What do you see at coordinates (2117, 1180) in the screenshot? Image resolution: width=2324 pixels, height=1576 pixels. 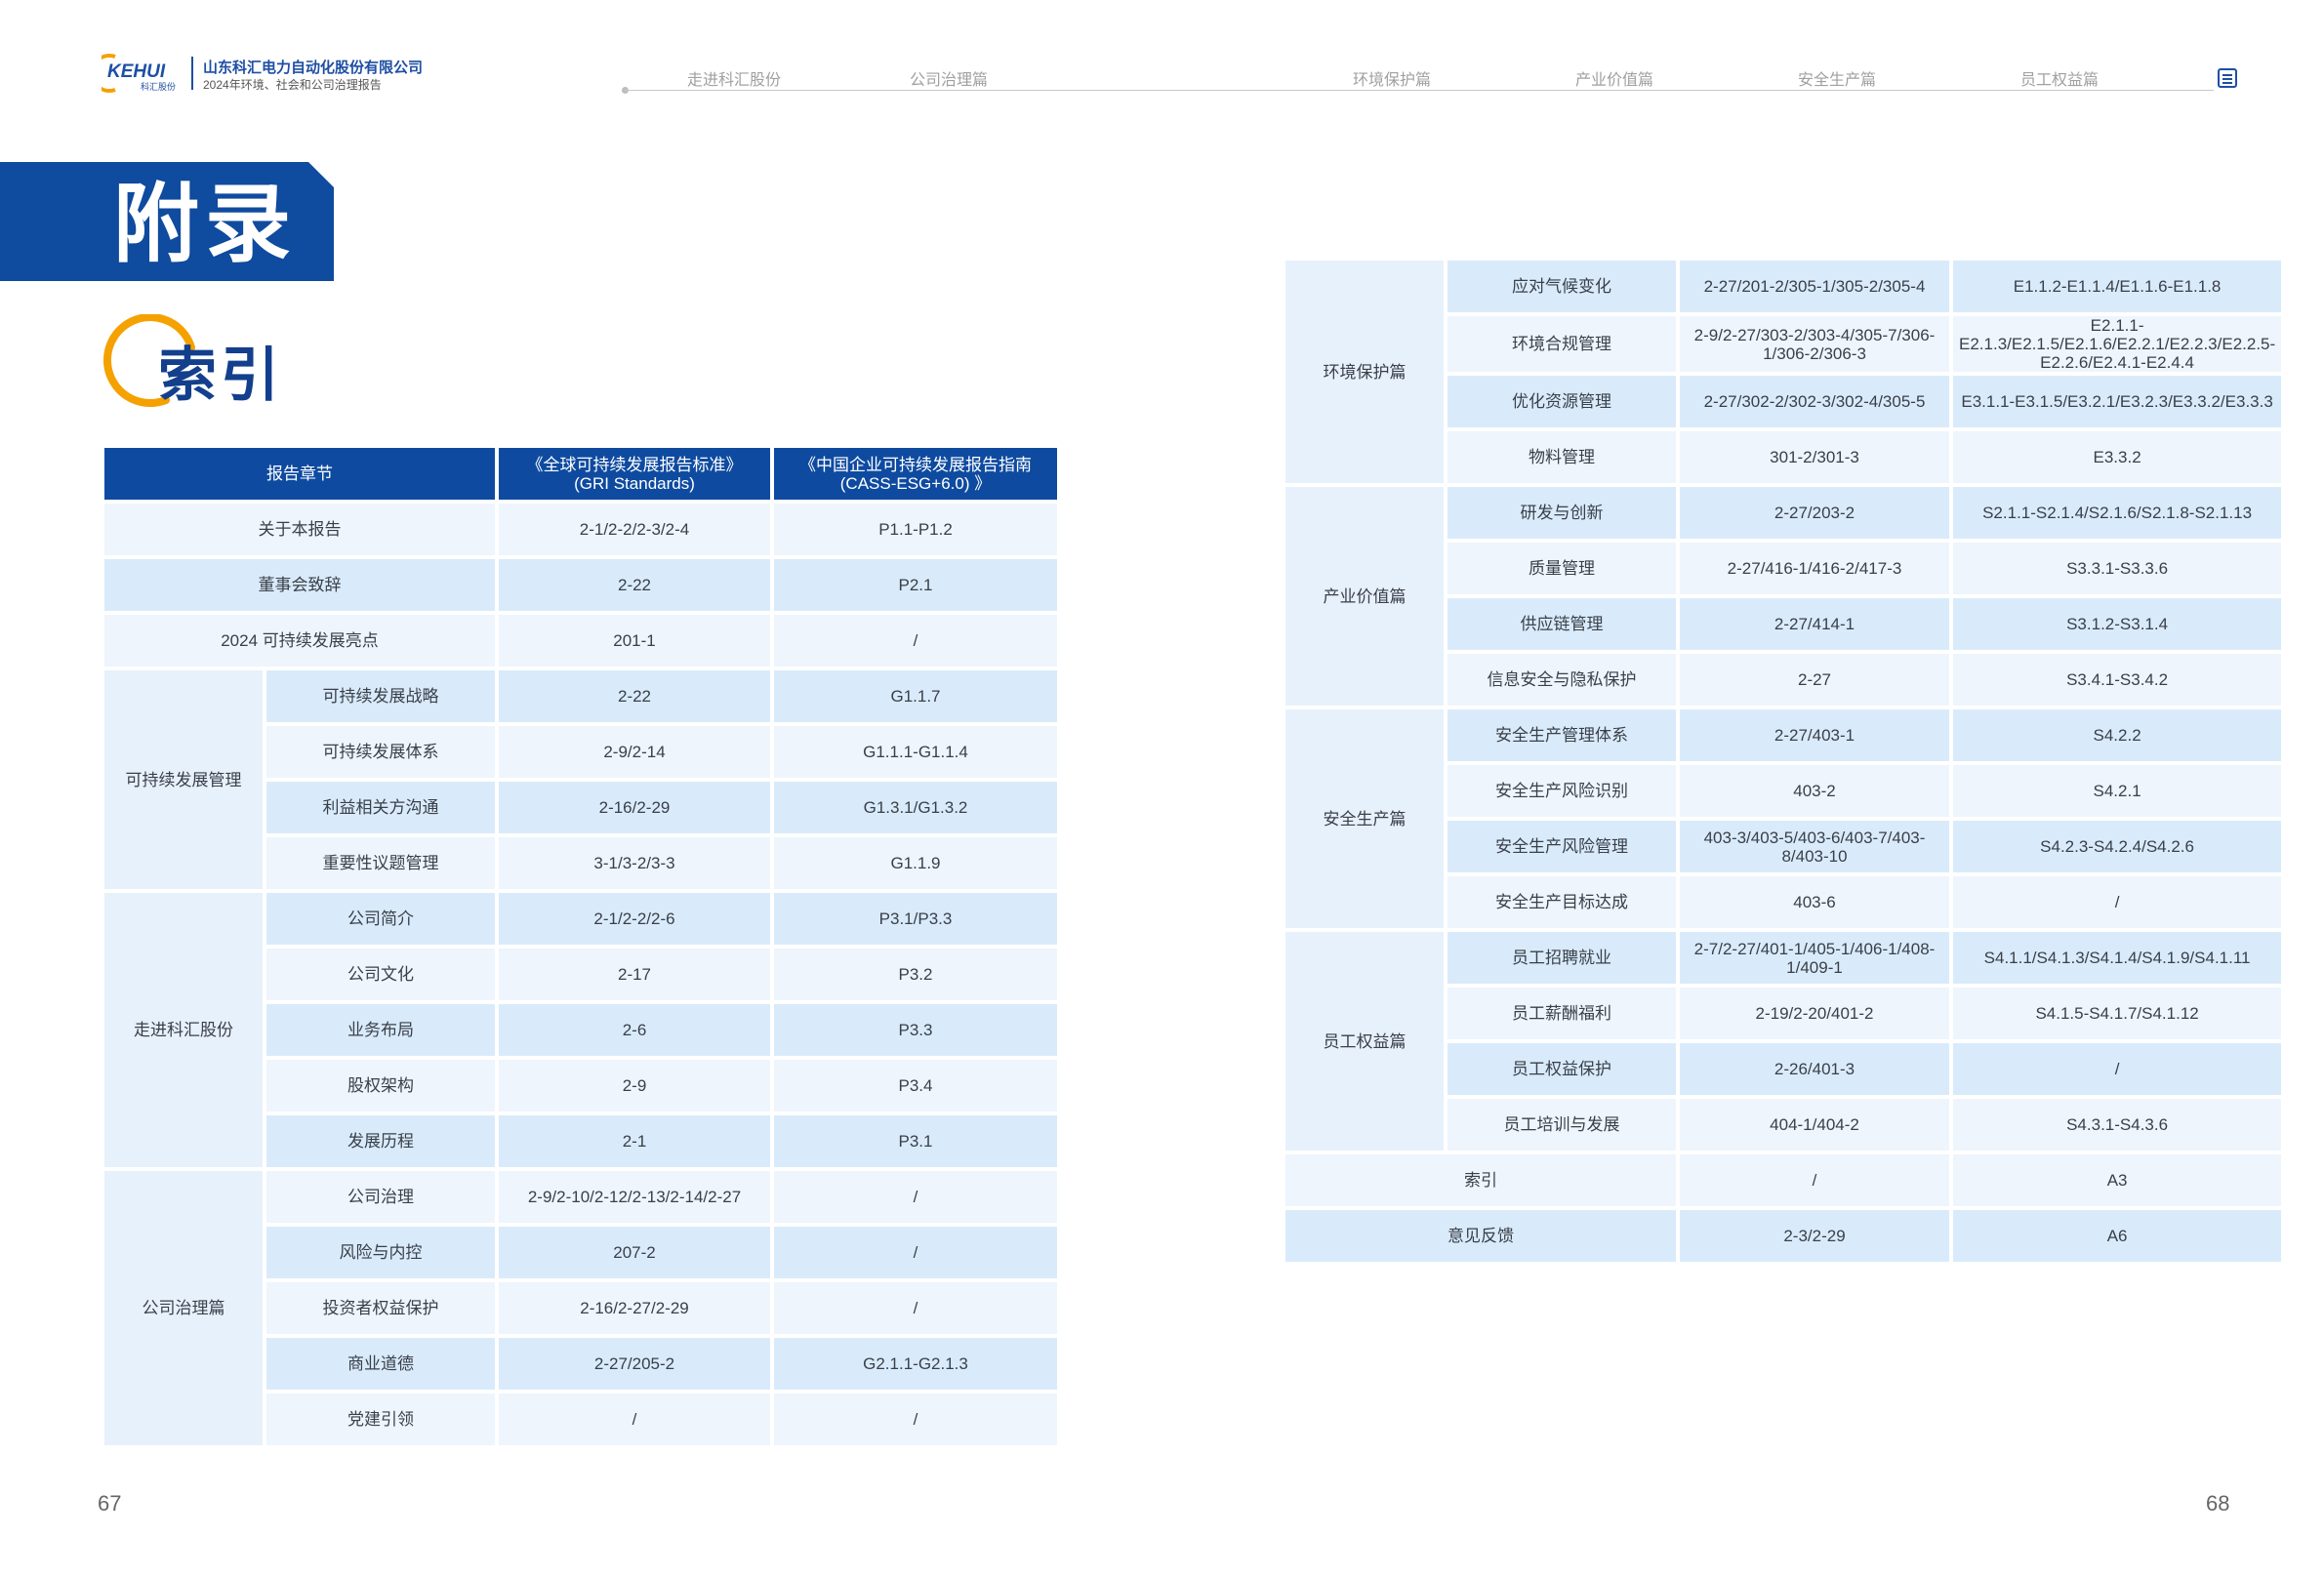 I see `cass-cell: A3` at bounding box center [2117, 1180].